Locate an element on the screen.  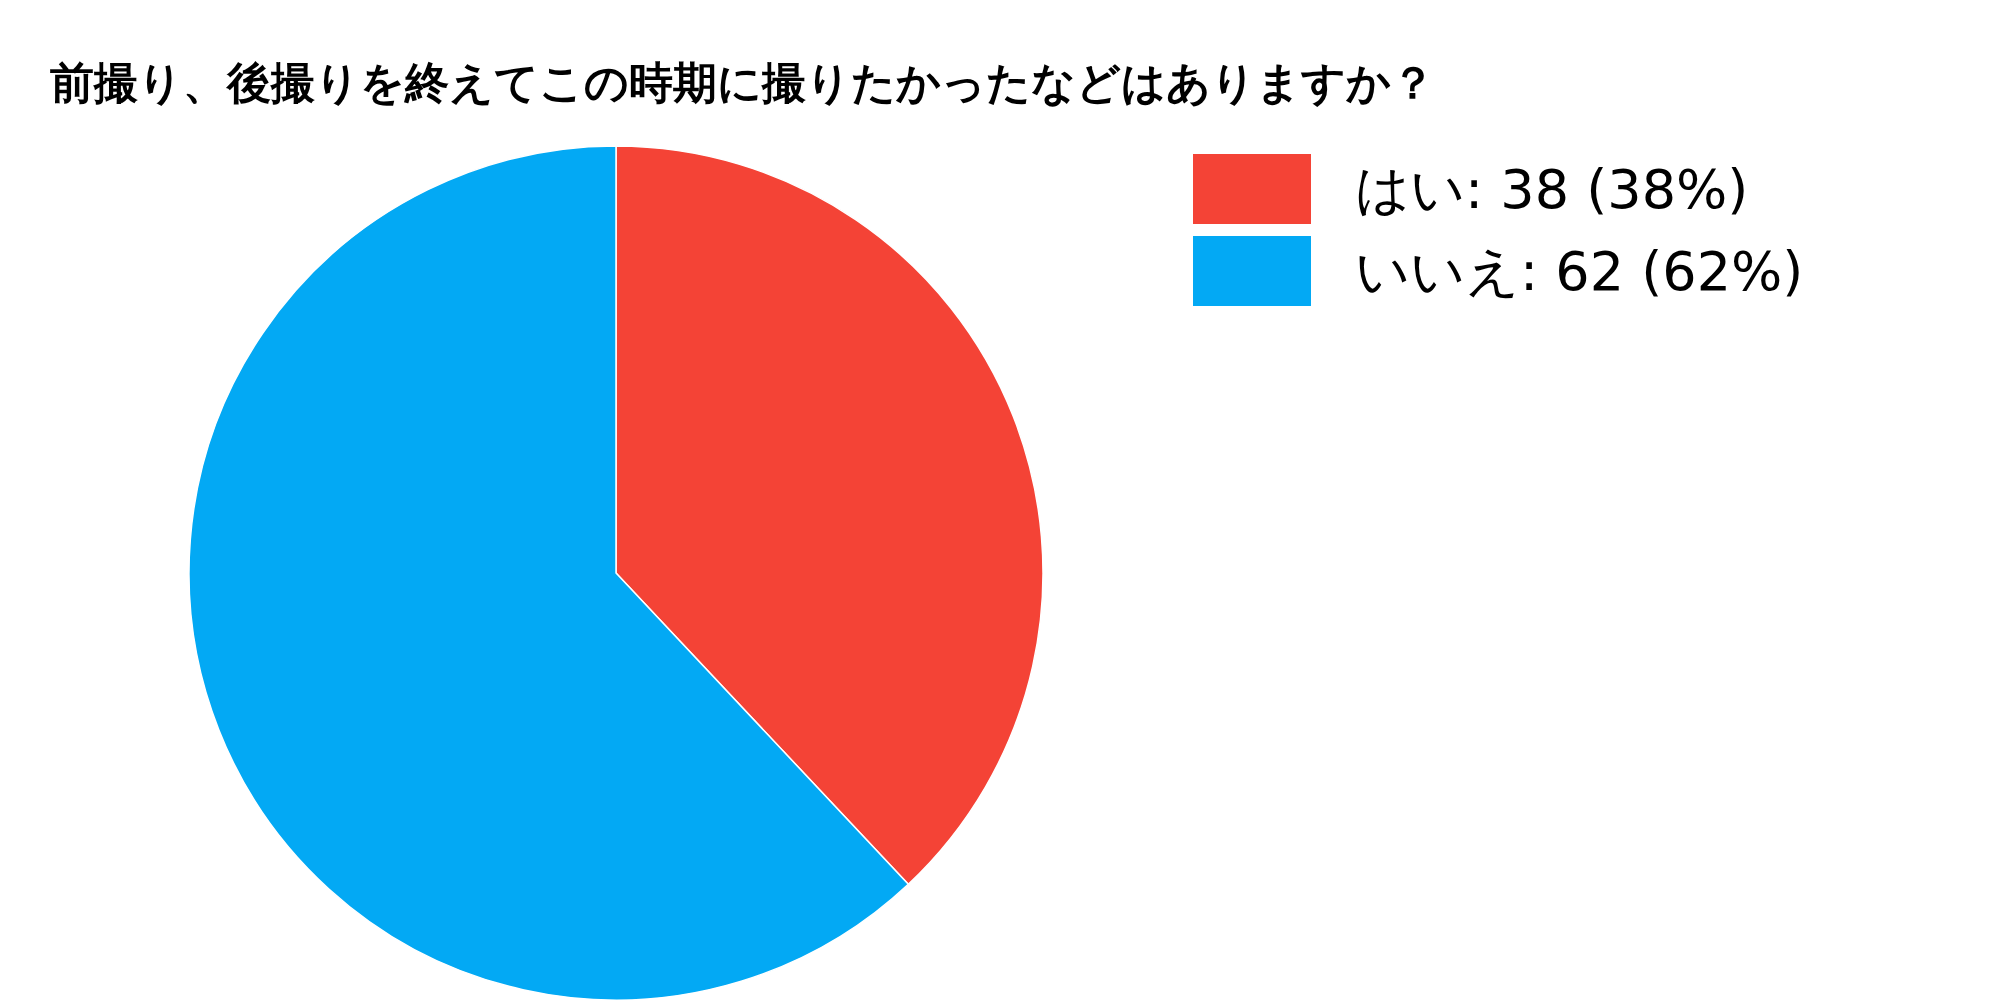
legend-label: はい: 38 (38%) is located at coordinates (1552, 189).